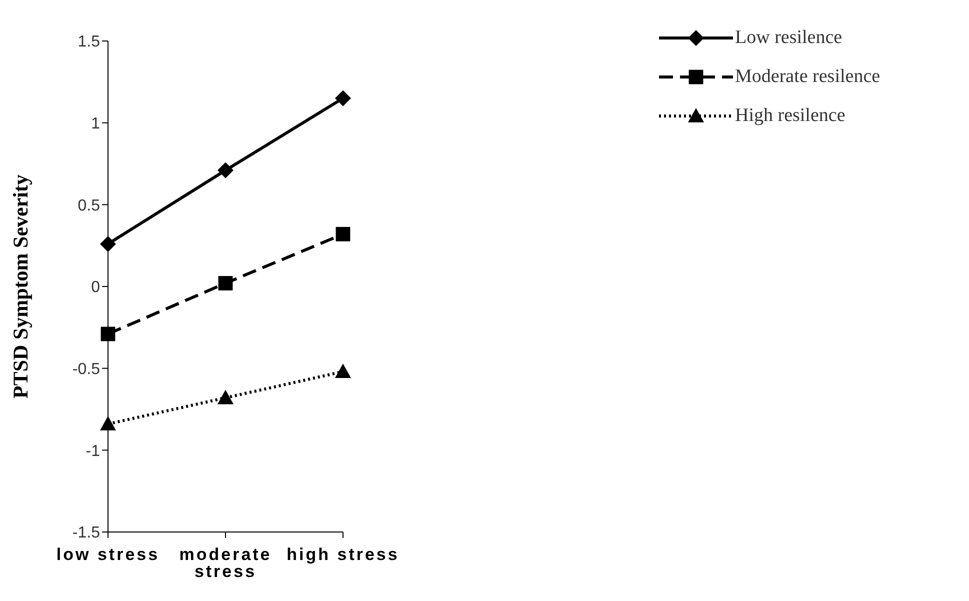  Describe the element at coordinates (86, 533) in the screenshot. I see `y-tick-label: -1.5` at that location.